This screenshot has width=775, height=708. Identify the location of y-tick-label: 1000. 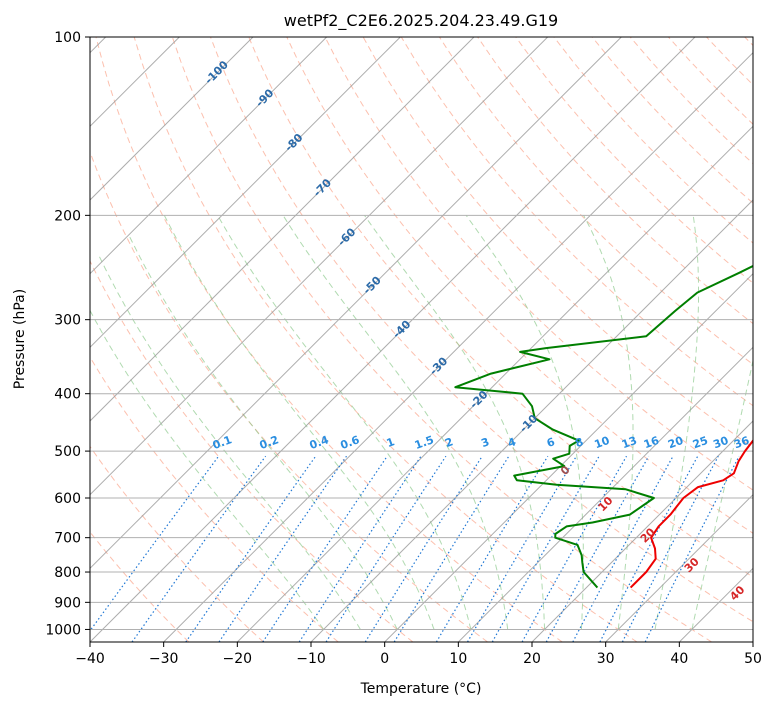
(63, 630).